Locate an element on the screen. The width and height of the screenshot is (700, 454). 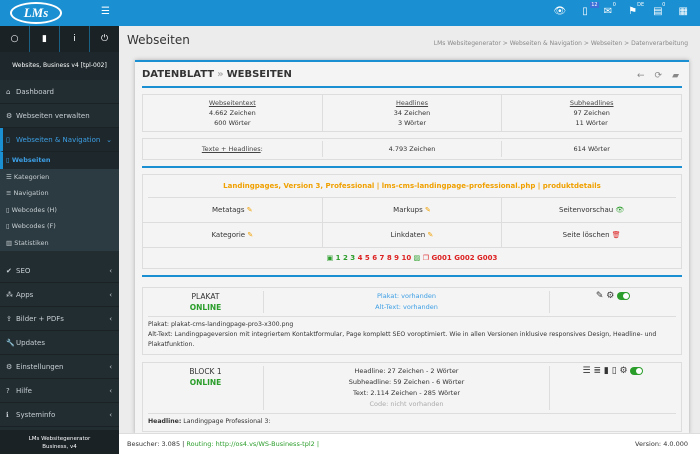
kategorie-button: Kategorie ✎ is located at coordinates (232, 235).